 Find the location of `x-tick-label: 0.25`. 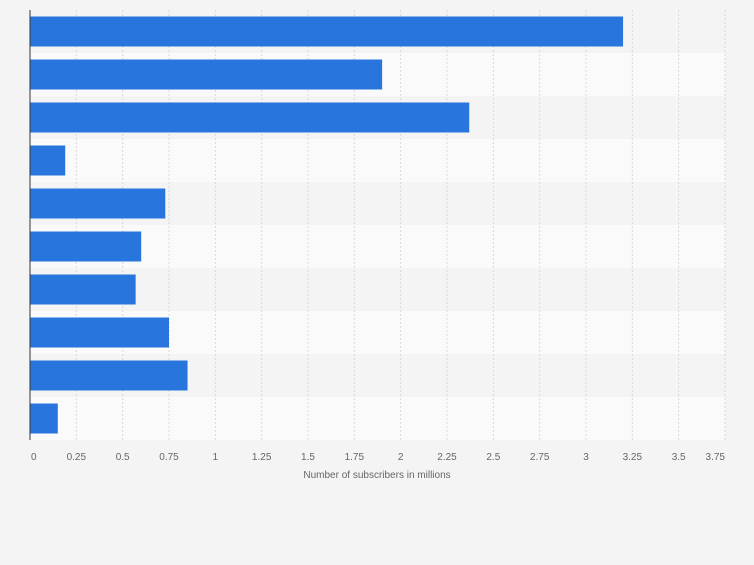

x-tick-label: 0.25 is located at coordinates (77, 457).